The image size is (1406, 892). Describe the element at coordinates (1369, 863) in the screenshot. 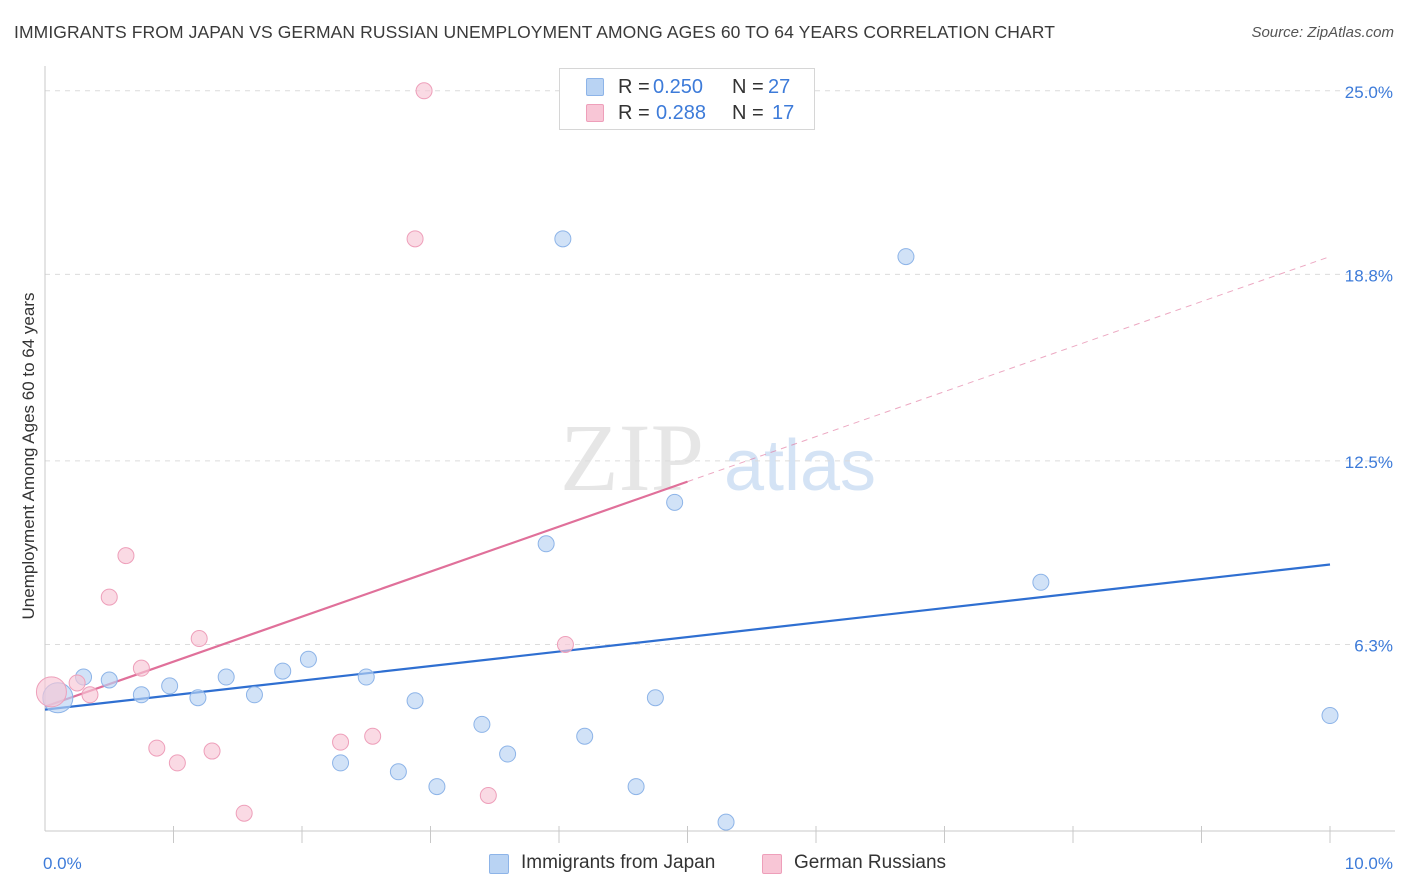

I see `x-tick-label-max: 10.0%` at that location.